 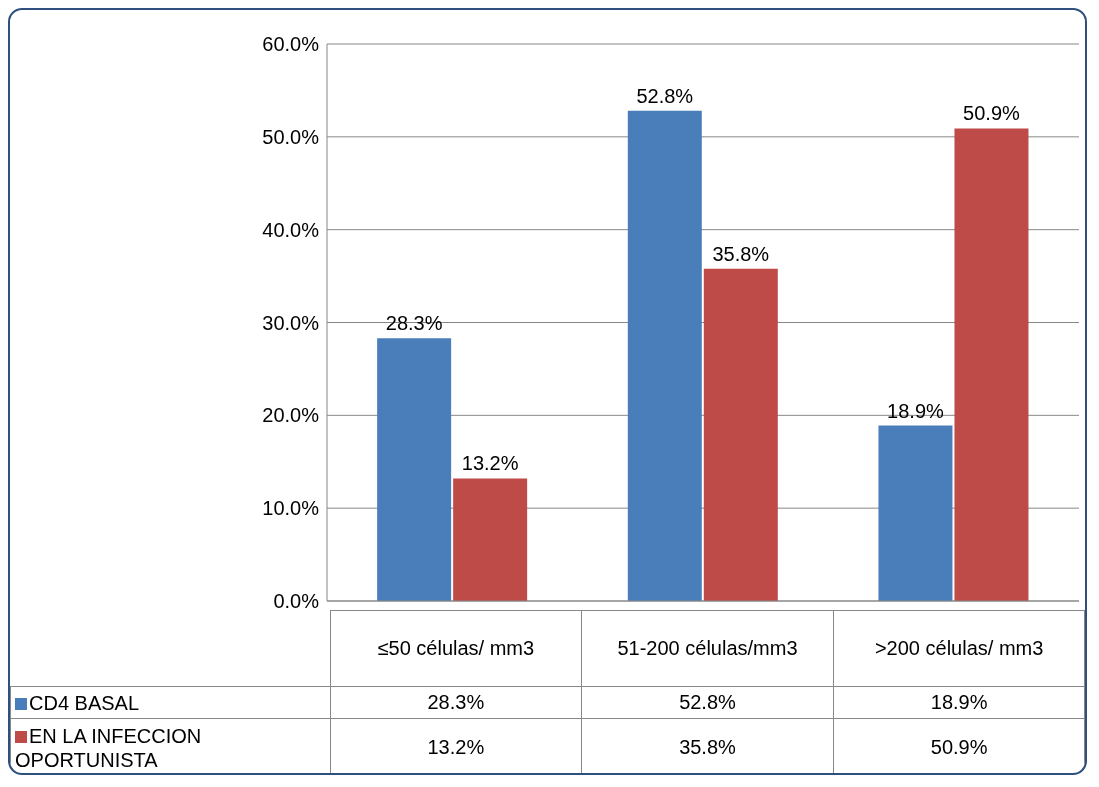 What do you see at coordinates (170, 702) in the screenshot?
I see `legend-label: CD4 BASAL` at bounding box center [170, 702].